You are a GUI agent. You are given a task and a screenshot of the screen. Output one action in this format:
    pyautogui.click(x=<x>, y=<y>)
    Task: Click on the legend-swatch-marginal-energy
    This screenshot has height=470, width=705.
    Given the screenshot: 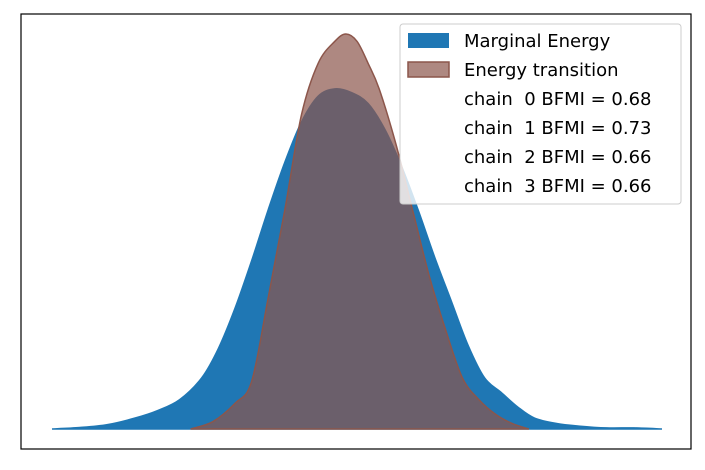 What is the action you would take?
    pyautogui.click(x=428, y=40)
    